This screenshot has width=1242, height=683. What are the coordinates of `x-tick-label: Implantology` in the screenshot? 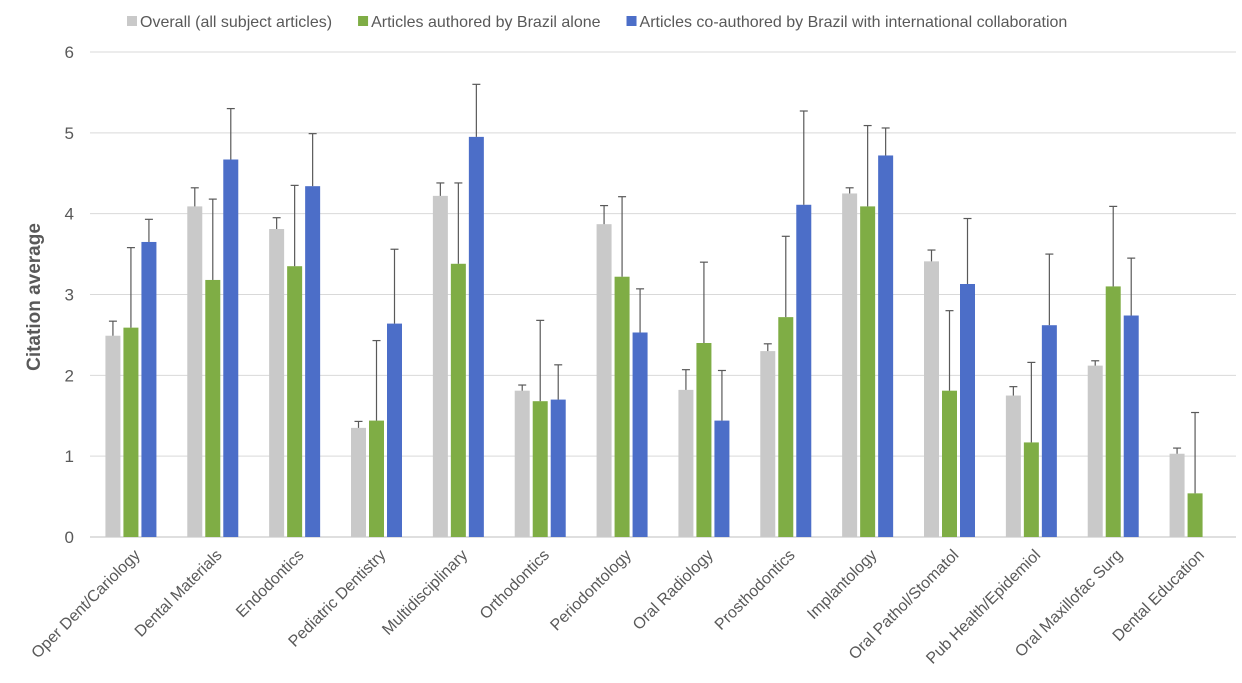 It's located at (842, 585).